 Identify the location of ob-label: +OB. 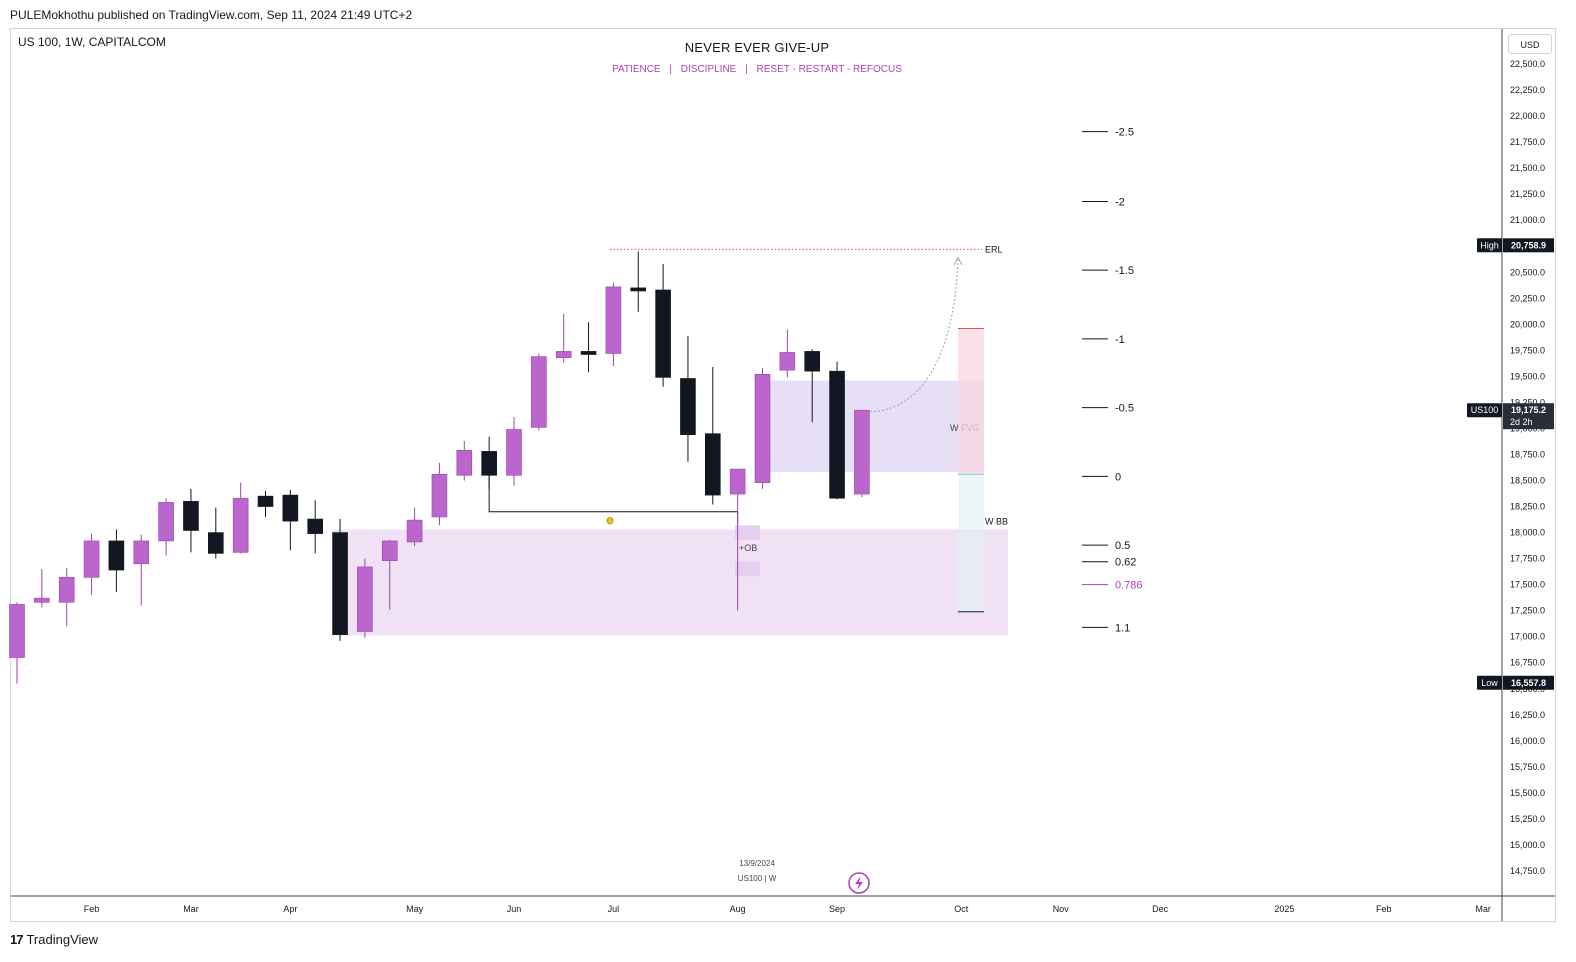
(748, 548).